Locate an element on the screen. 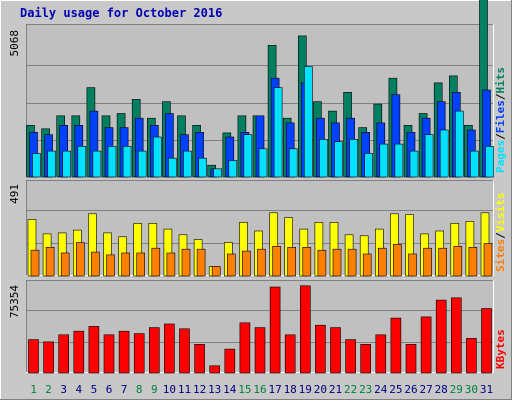 Image resolution: width=512 pixels, height=404 pixels. legend: Sites/Visits is located at coordinates (500, 233).